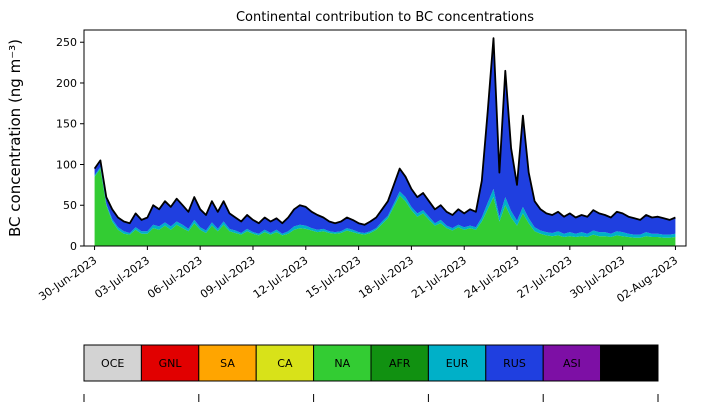  What do you see at coordinates (67, 278) in the screenshot?
I see `x-tick-label: 30-Jun-2023` at bounding box center [67, 278].